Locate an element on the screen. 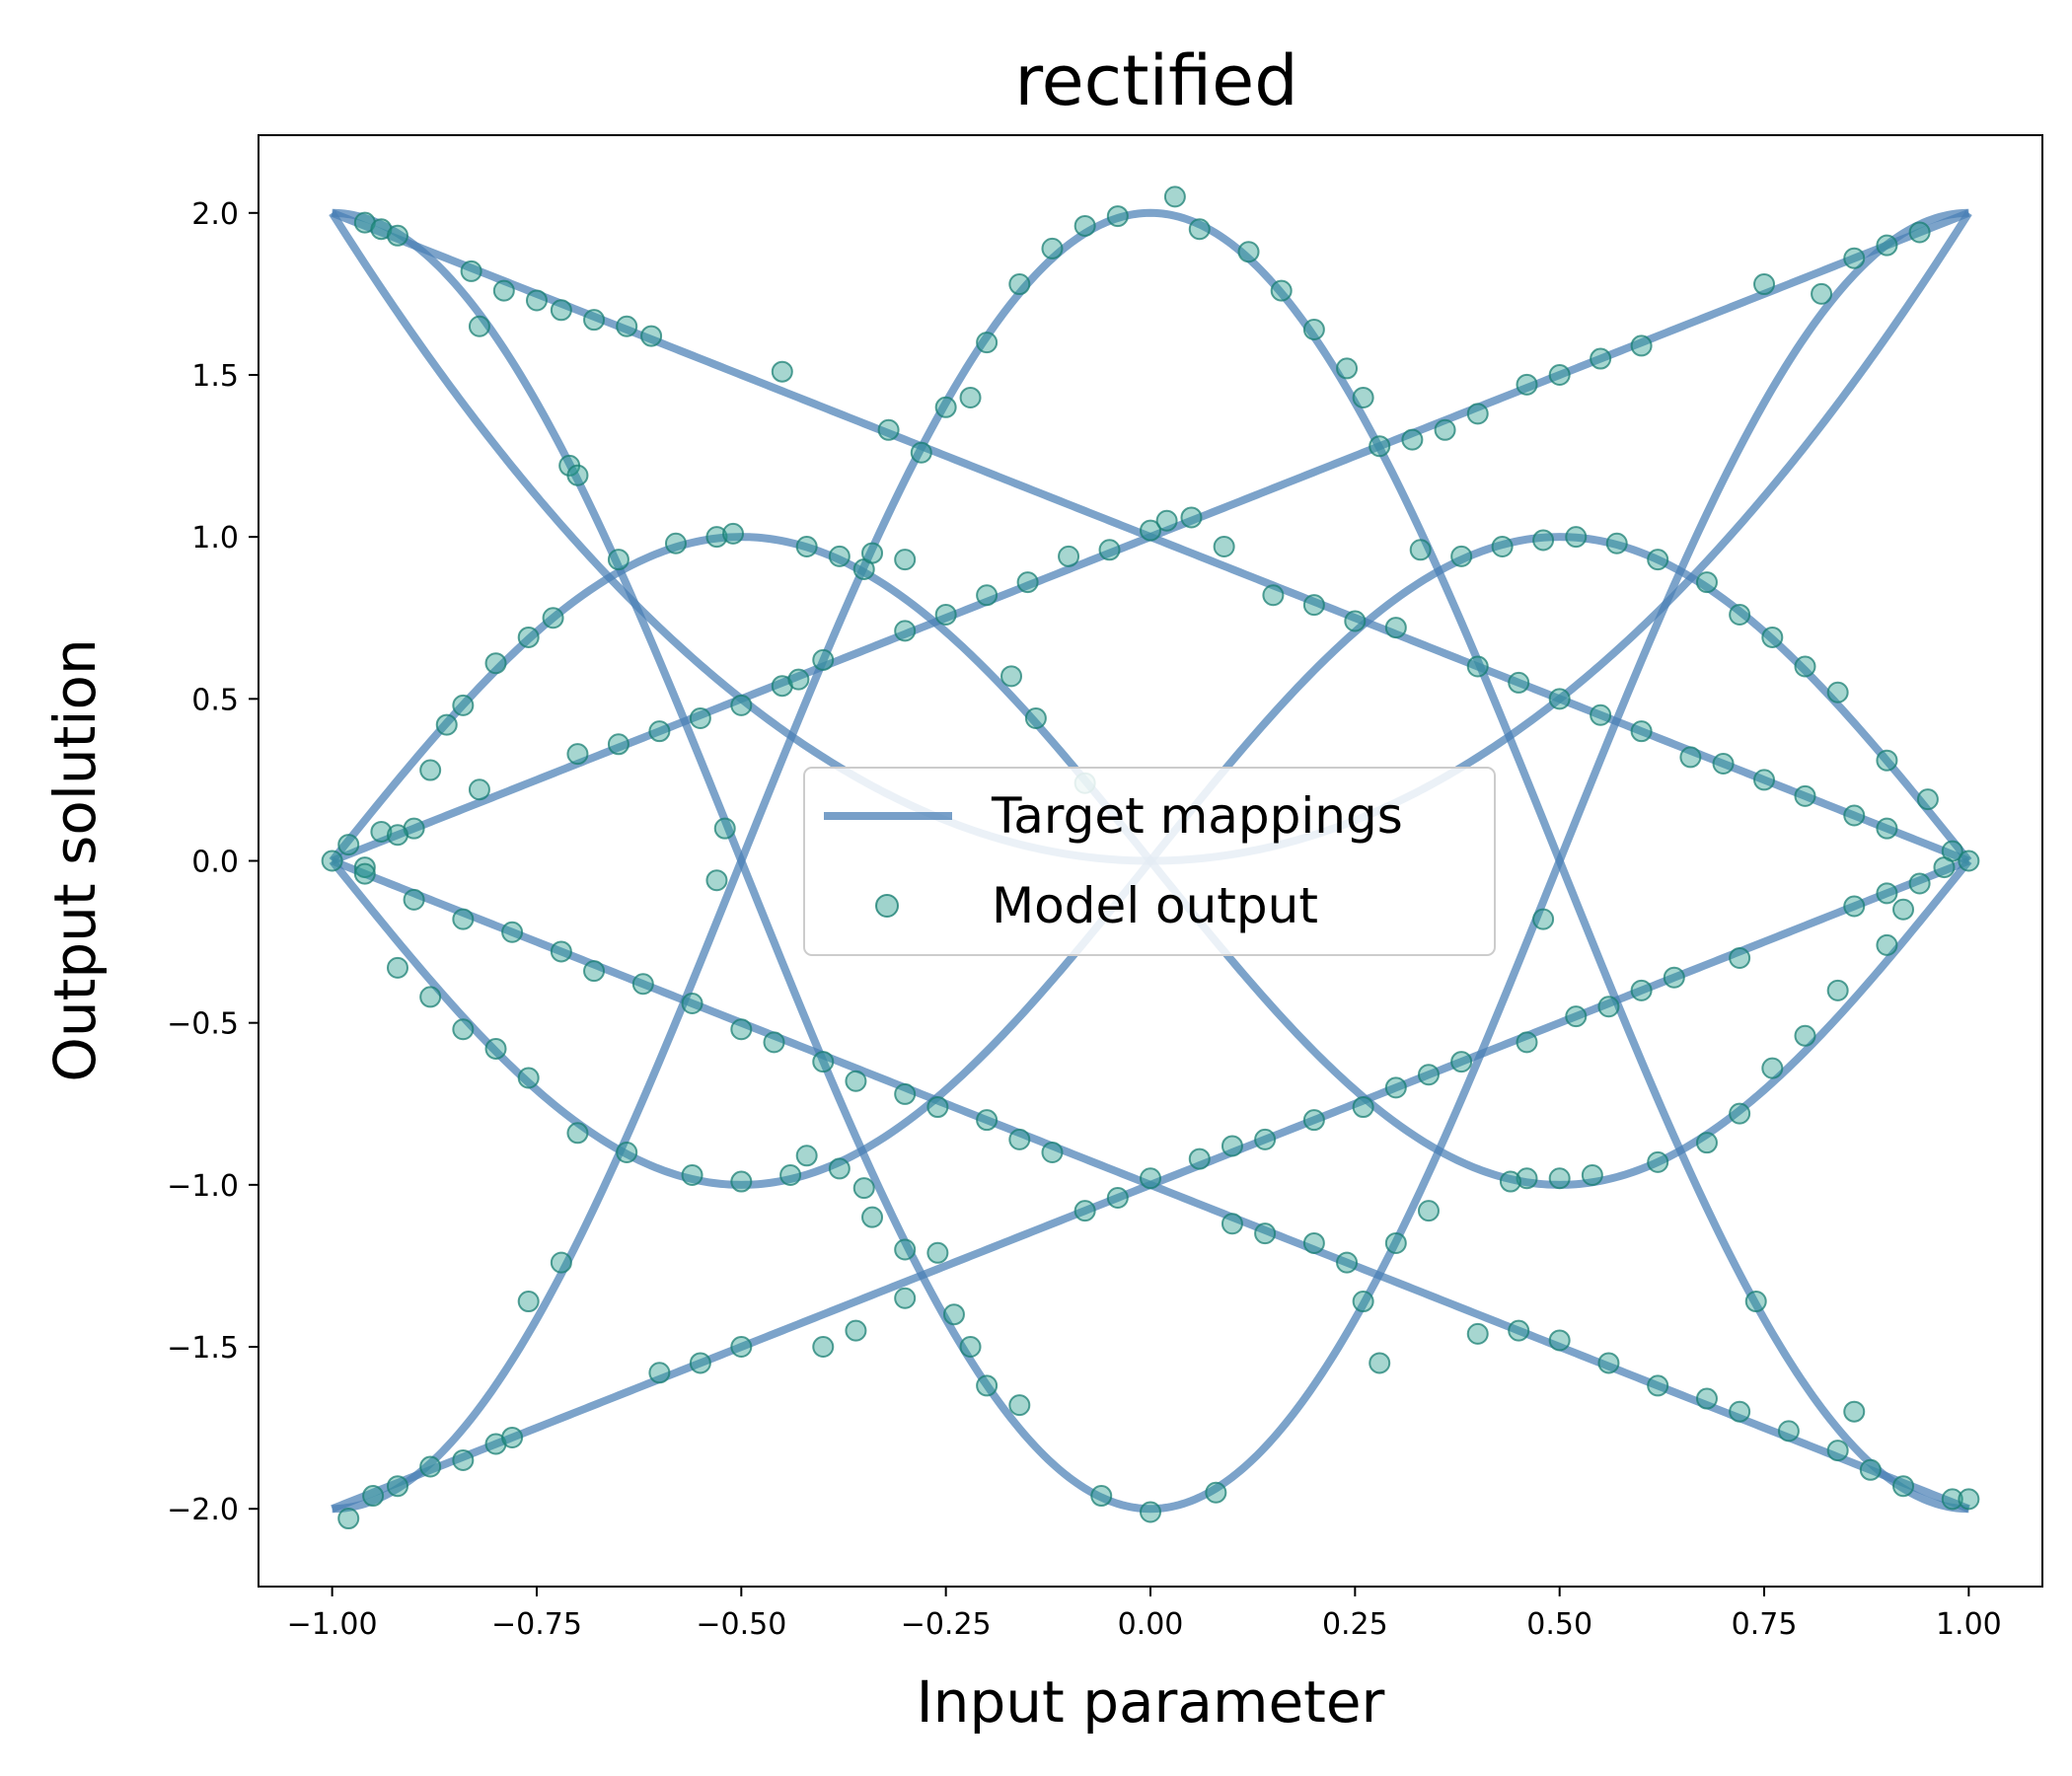 This screenshot has width=2072, height=1776. legend-box is located at coordinates (1150, 862).